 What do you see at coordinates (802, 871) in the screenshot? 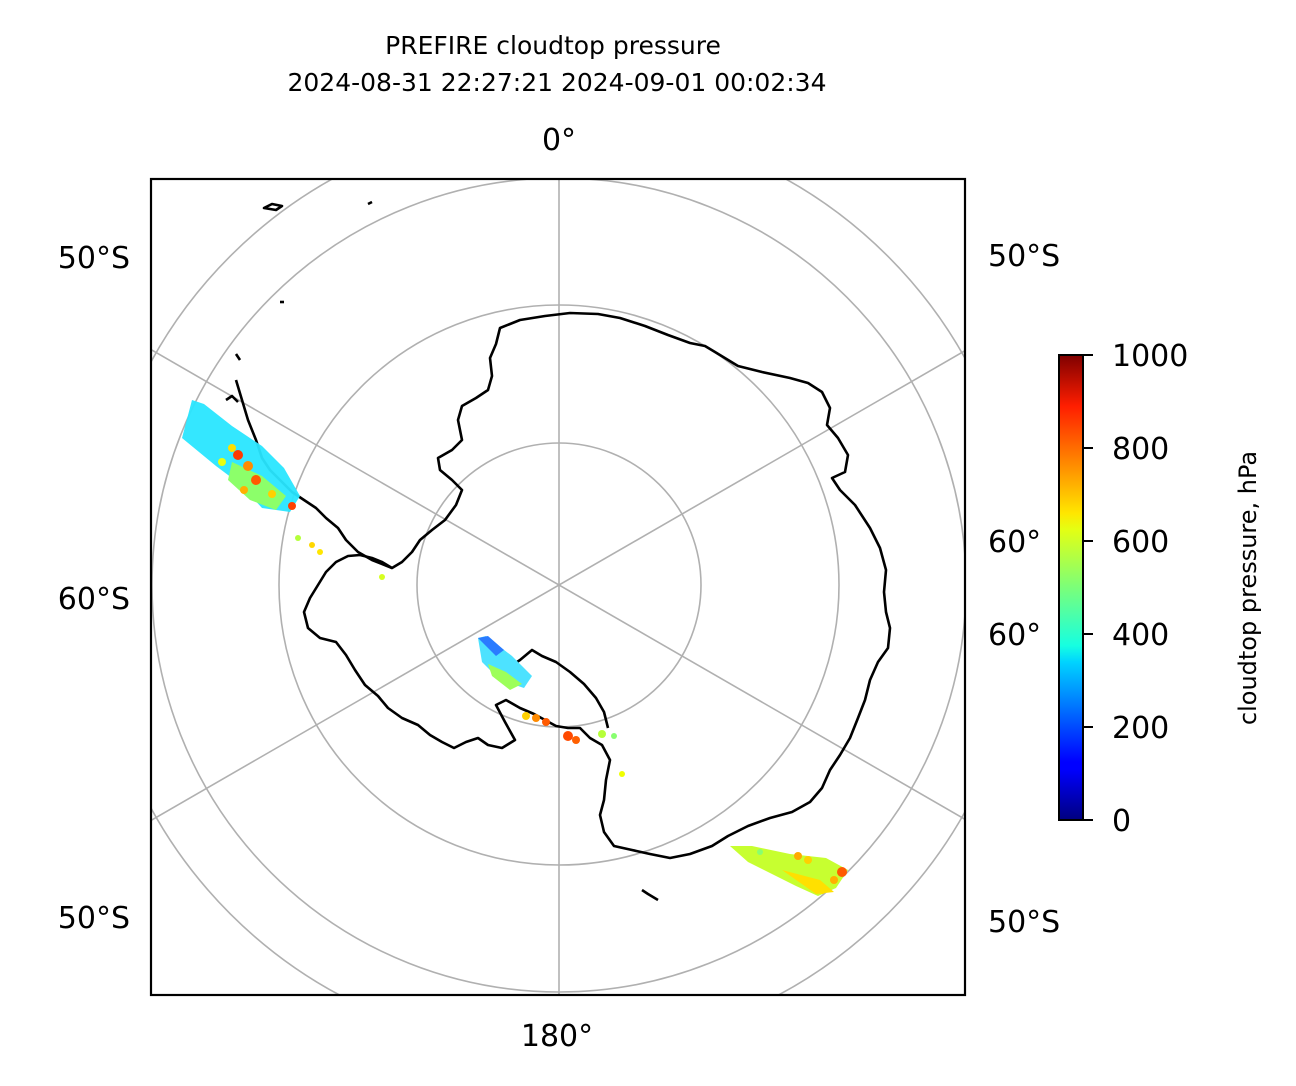
I see `swath-east-points` at bounding box center [802, 871].